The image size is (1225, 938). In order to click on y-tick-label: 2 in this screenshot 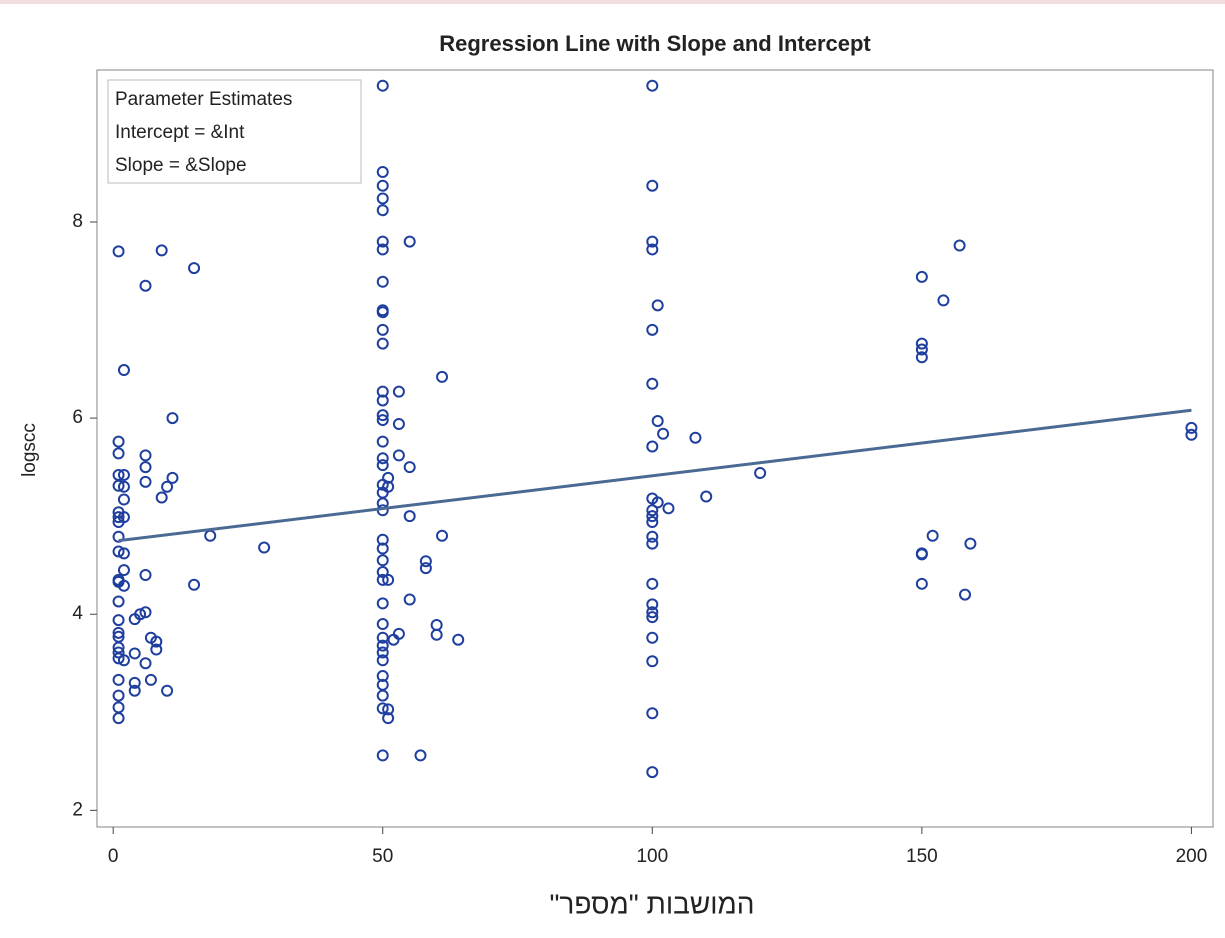, I will do `click(77, 809)`.